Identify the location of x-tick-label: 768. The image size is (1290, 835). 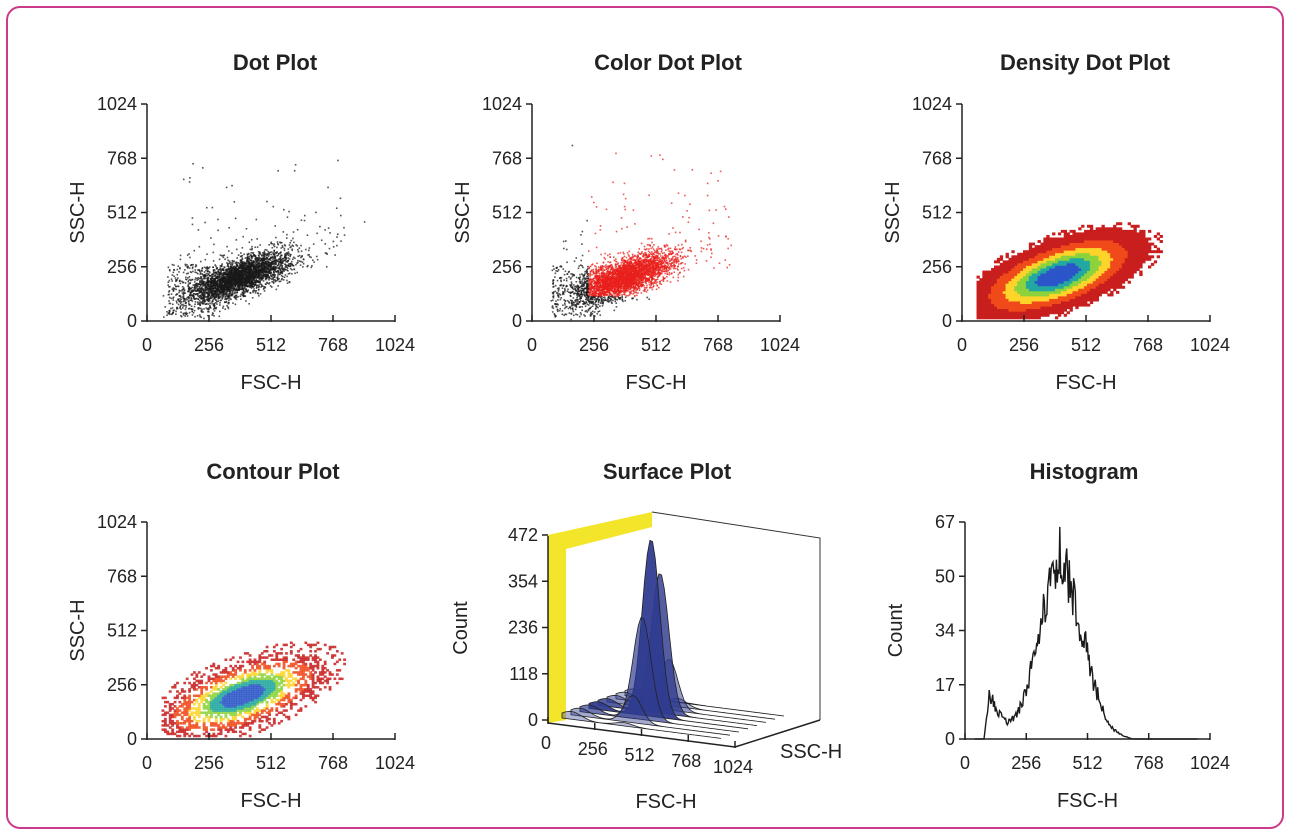
(333, 345).